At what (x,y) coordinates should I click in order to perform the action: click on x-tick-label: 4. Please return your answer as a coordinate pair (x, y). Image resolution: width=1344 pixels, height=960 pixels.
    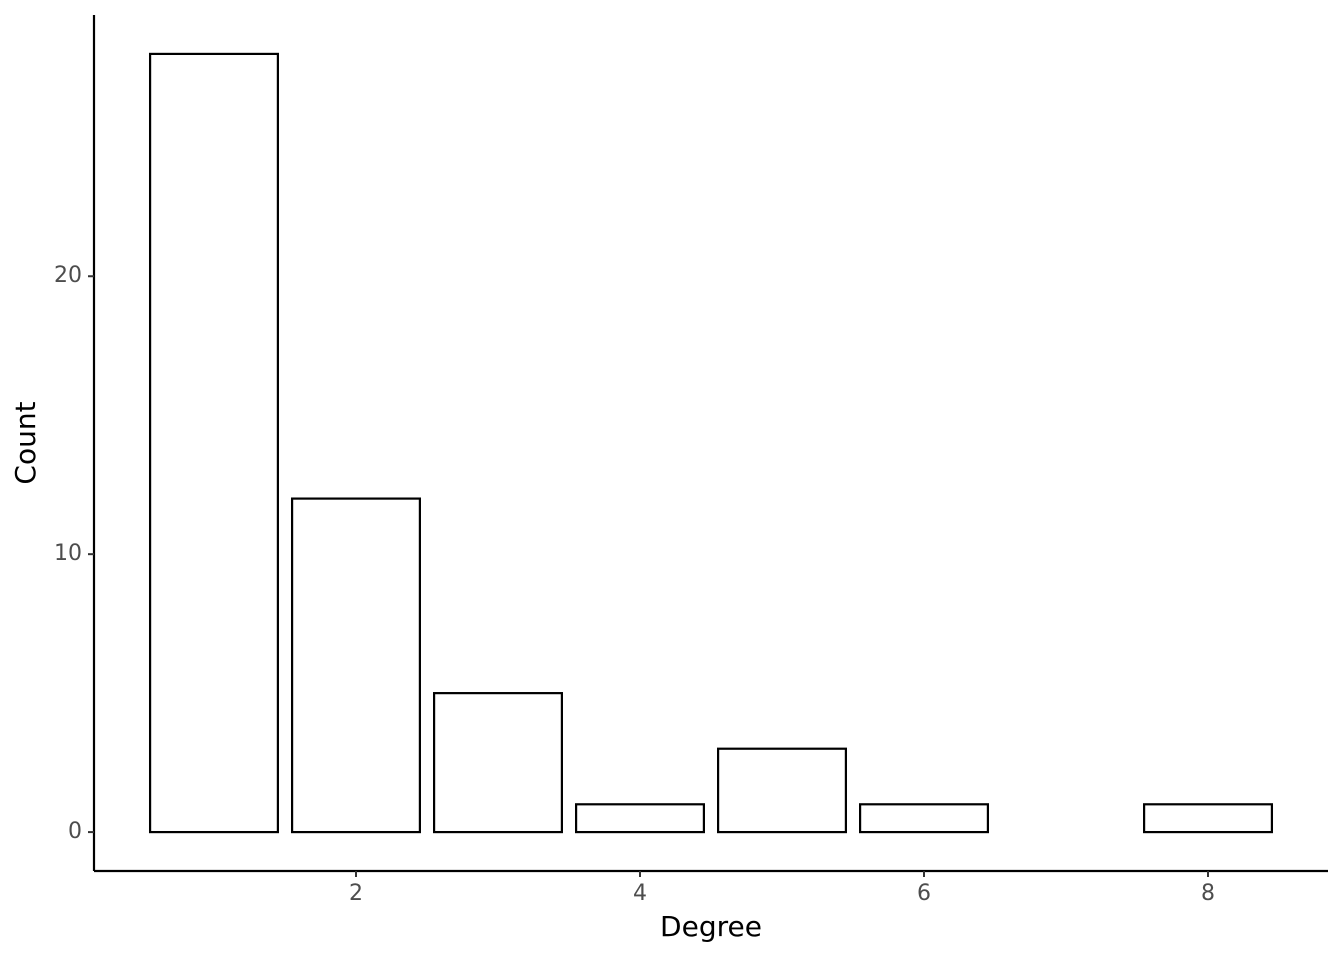
    Looking at the image, I should click on (640, 893).